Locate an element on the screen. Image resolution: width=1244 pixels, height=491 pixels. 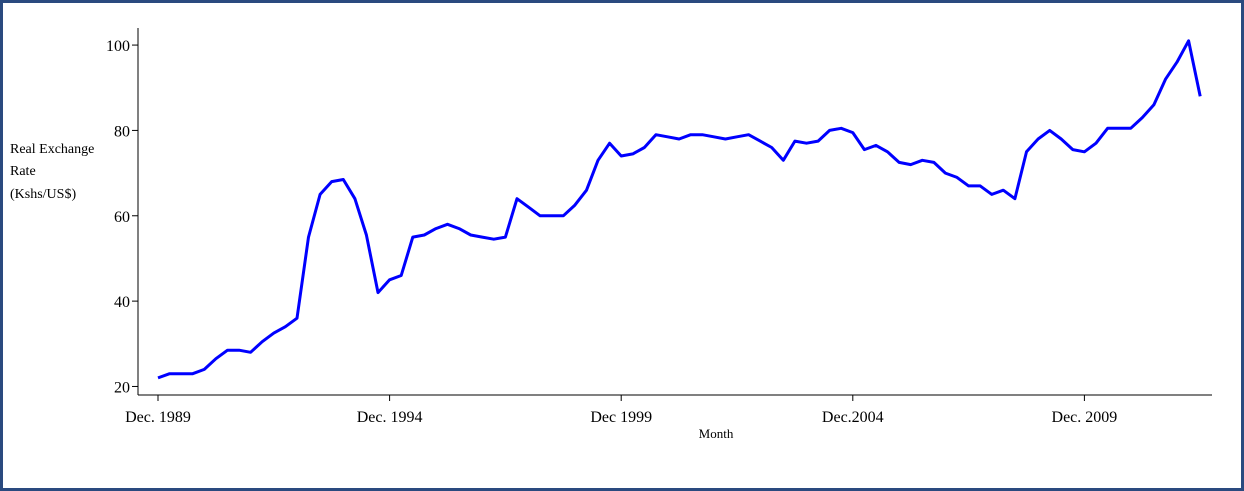
x-axis-label: Month is located at coordinates (716, 433).